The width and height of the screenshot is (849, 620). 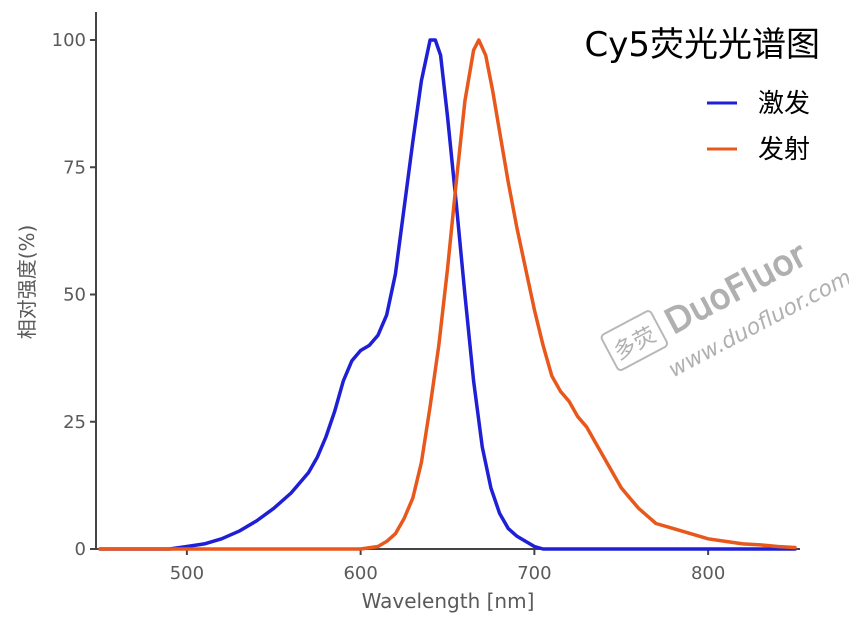 What do you see at coordinates (724, 308) in the screenshot?
I see `watermark: 多荧 DuoFluor www.duofluor.com` at bounding box center [724, 308].